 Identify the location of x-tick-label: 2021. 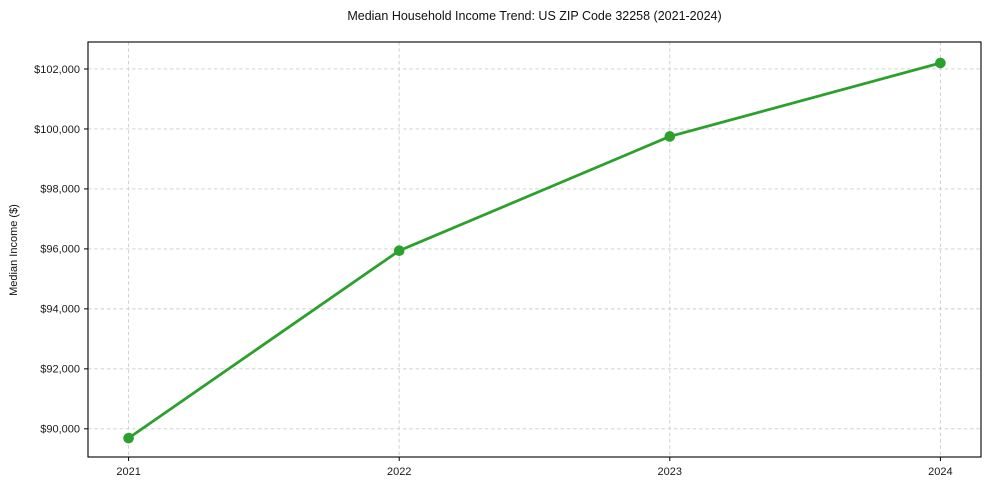
(128, 472).